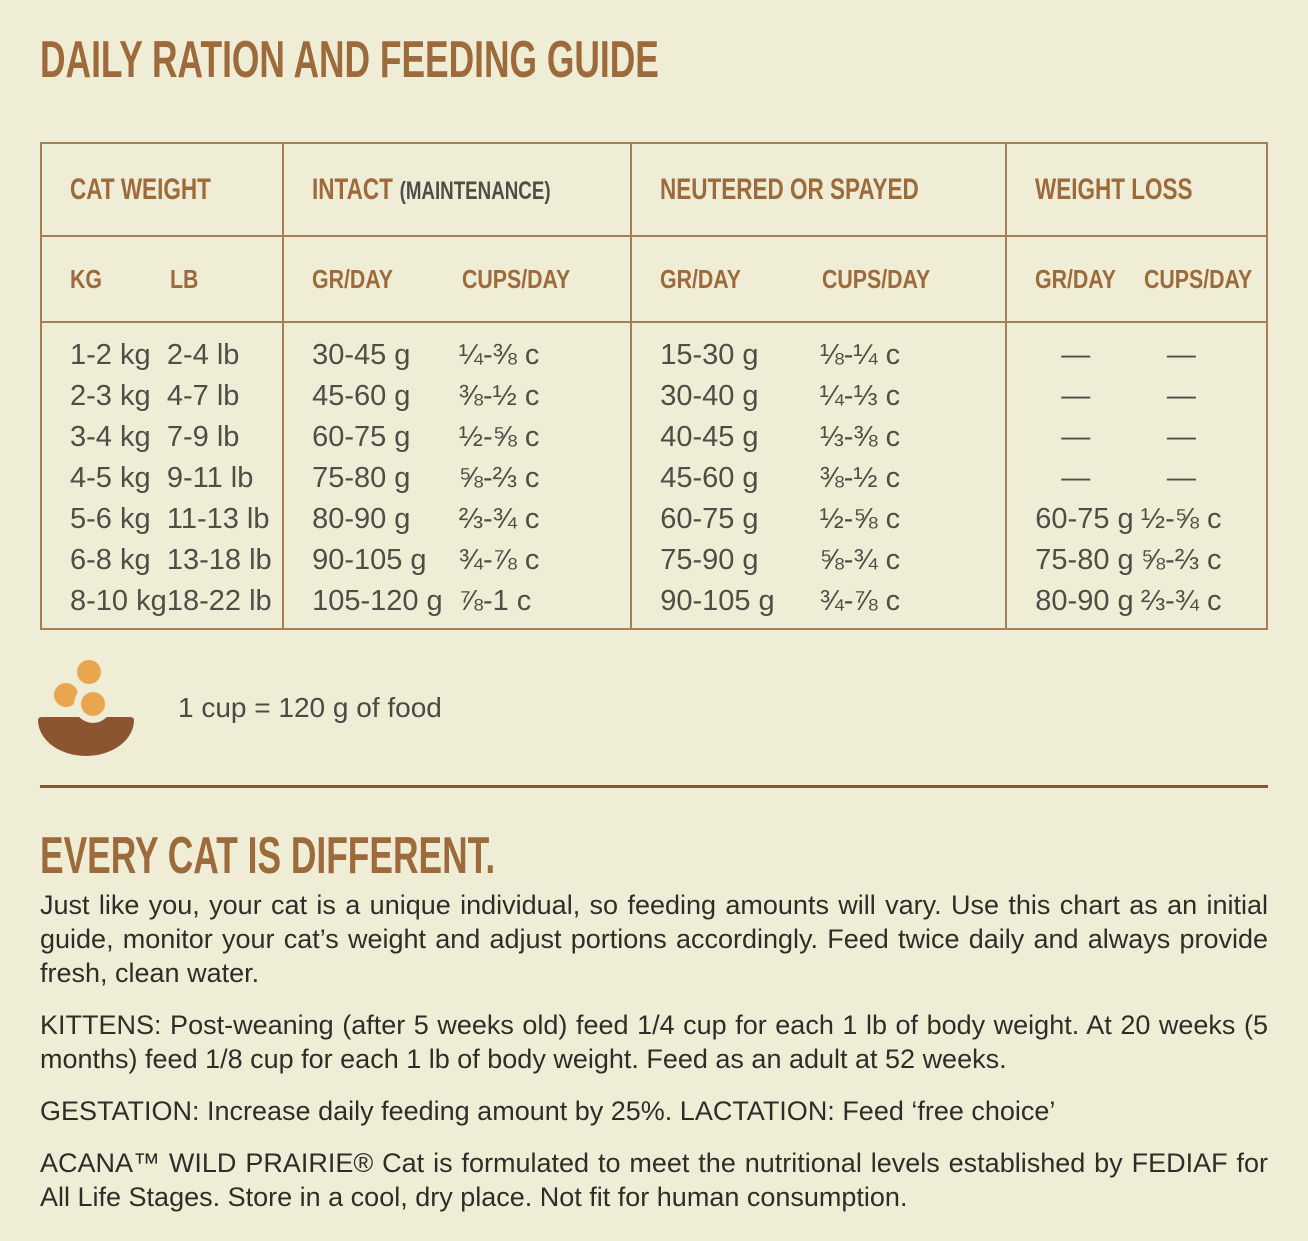 The image size is (1308, 1241). Describe the element at coordinates (499, 355) in the screenshot. I see `cell-value: ¼-⅜ c` at that location.